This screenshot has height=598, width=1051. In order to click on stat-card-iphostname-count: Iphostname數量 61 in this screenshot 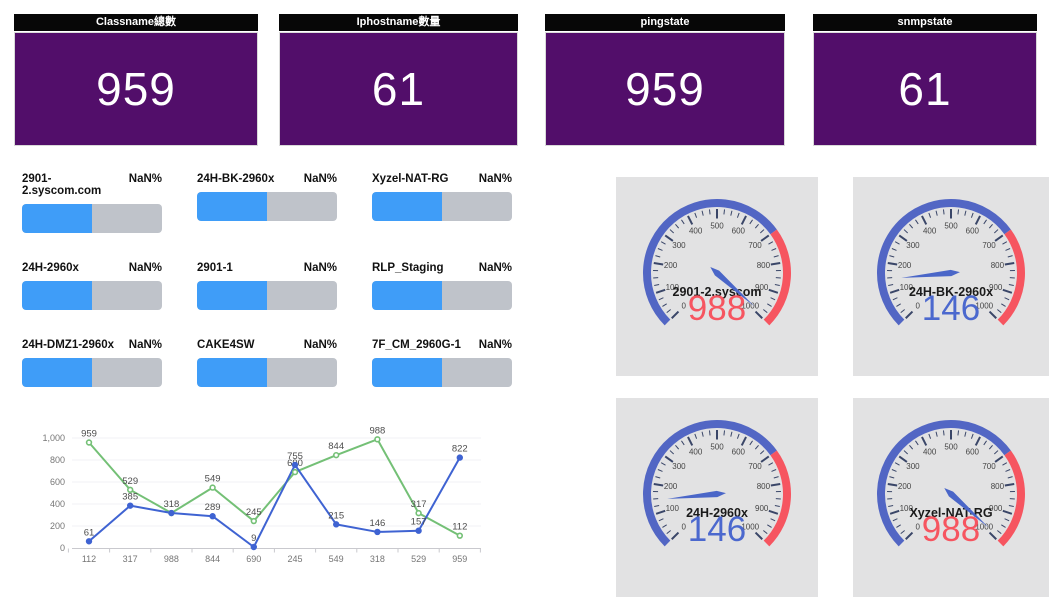, I will do `click(398, 80)`.